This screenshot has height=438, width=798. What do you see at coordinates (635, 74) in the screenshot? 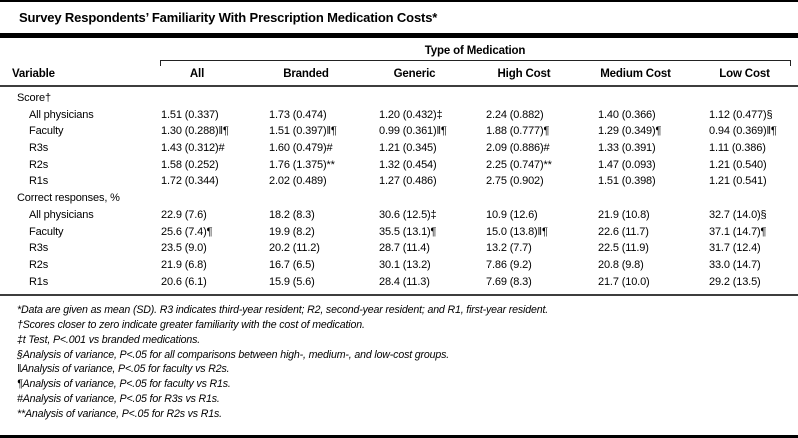
I see `column-header-medium-cost: Medium Cost` at bounding box center [635, 74].